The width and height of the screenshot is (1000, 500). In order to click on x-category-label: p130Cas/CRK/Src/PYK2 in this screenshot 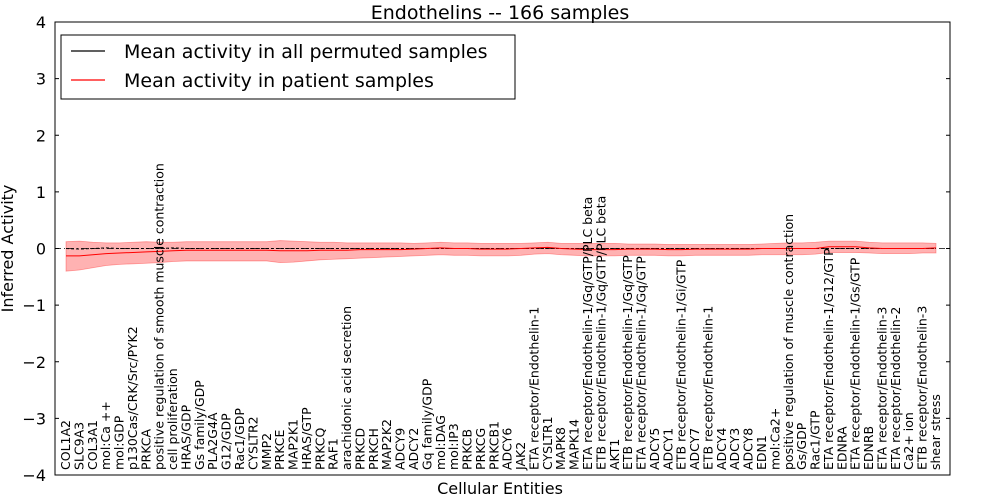, I will do `click(132, 398)`.